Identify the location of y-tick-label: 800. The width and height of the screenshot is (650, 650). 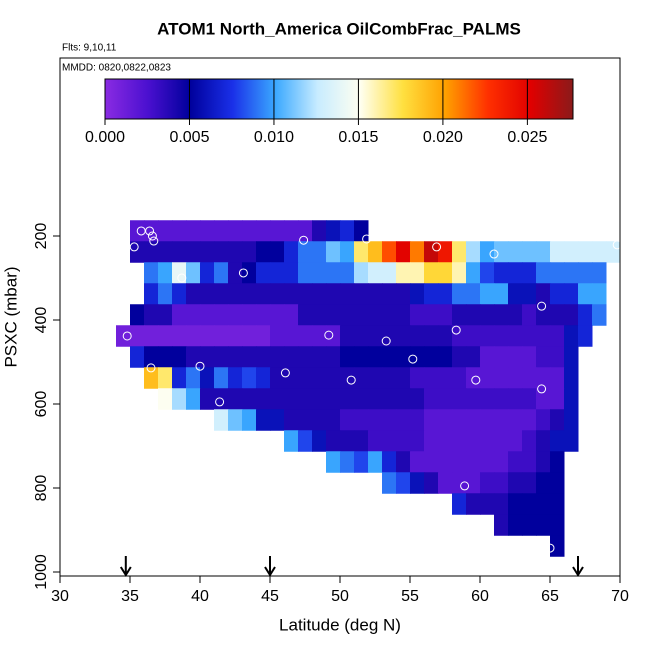
(41, 488).